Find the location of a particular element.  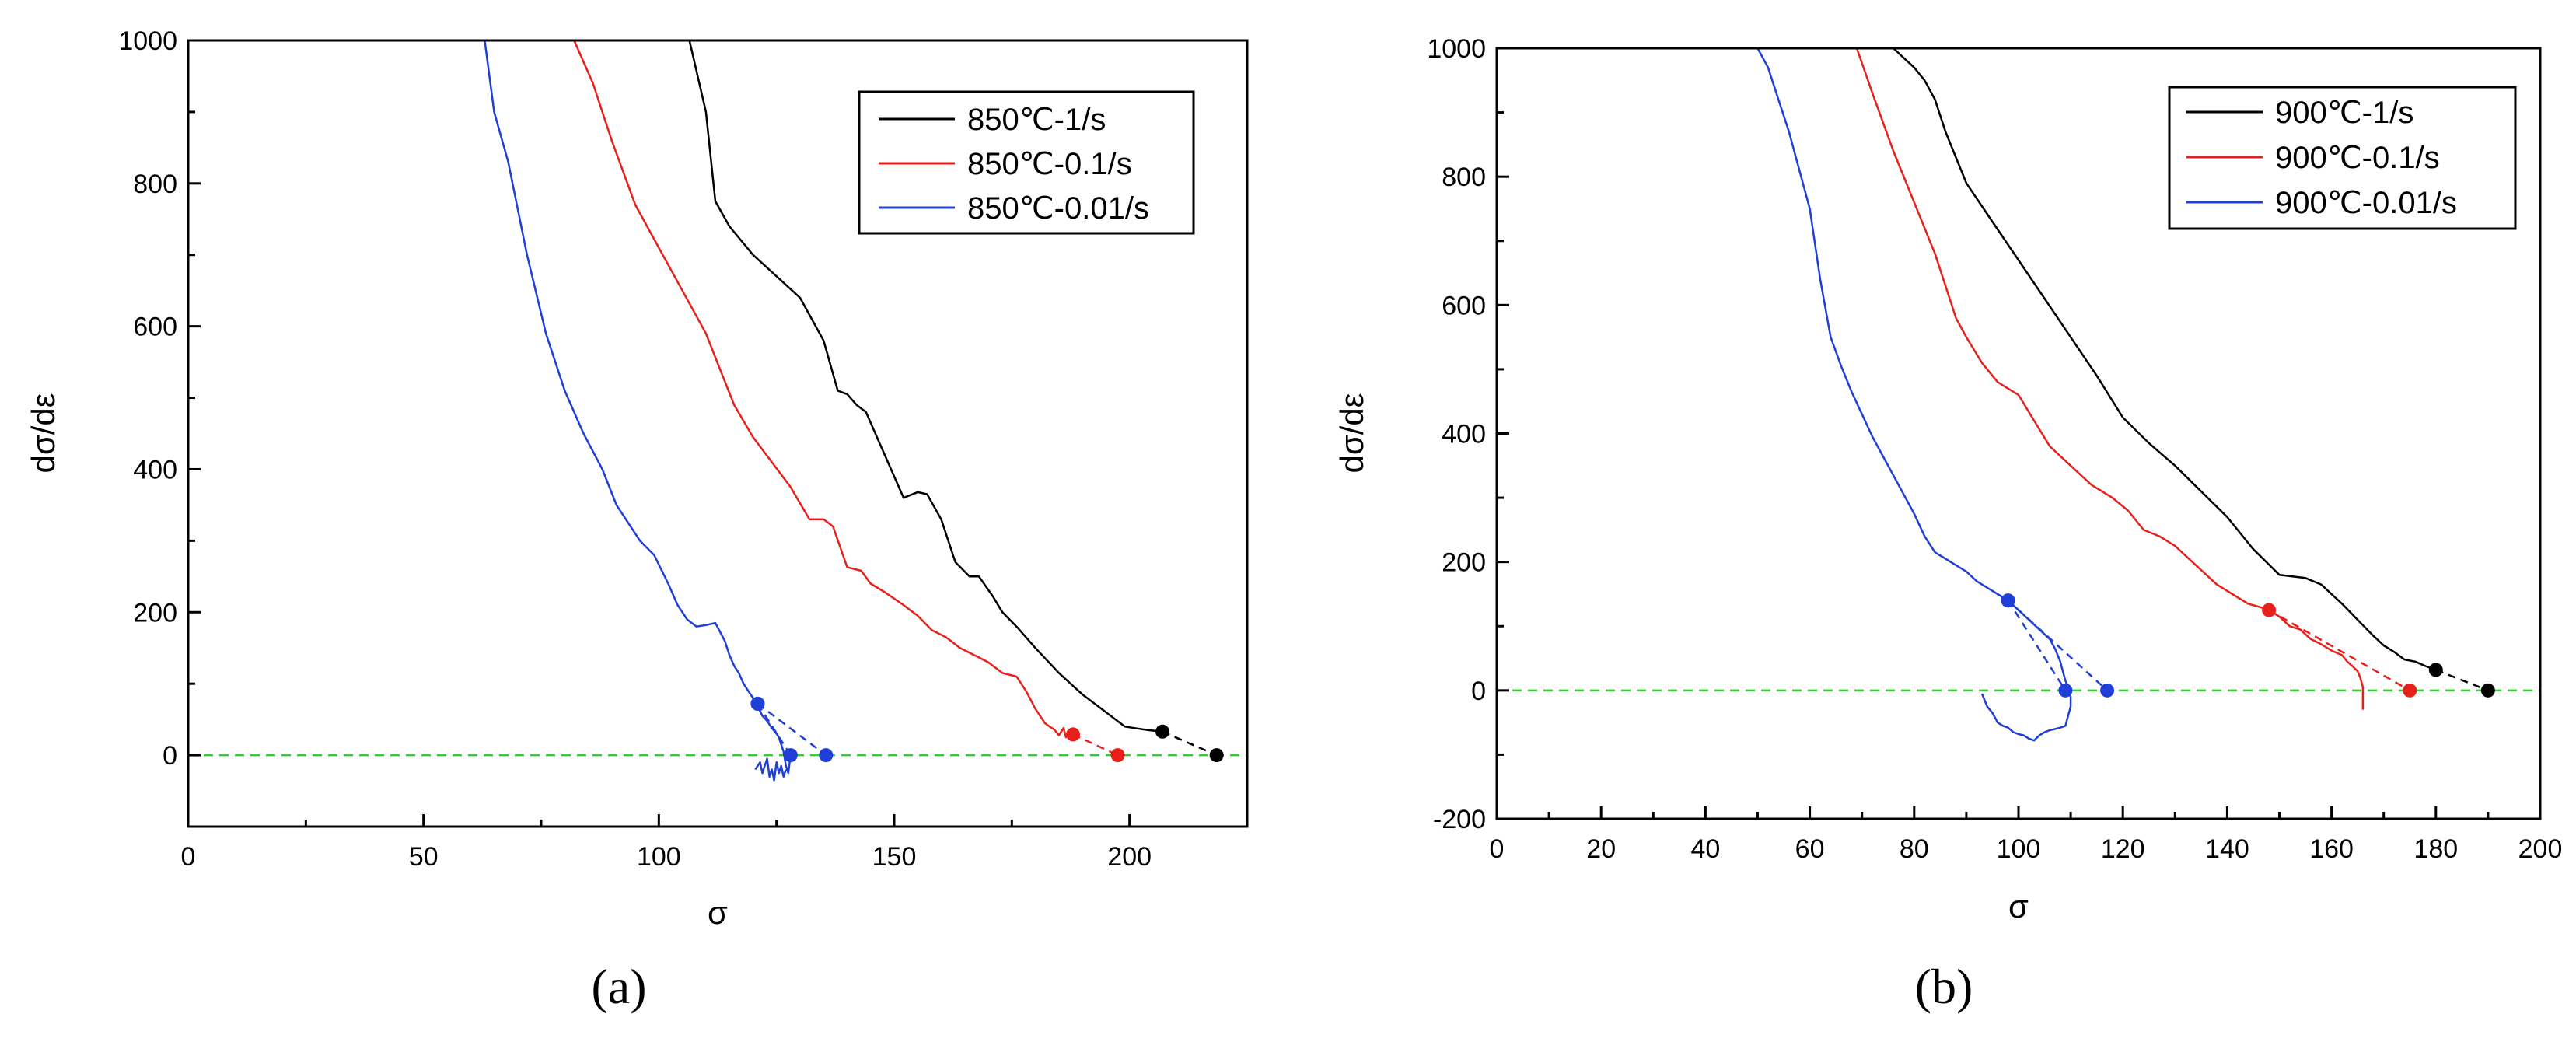

x-tick-label-a: 0 is located at coordinates (188, 857).